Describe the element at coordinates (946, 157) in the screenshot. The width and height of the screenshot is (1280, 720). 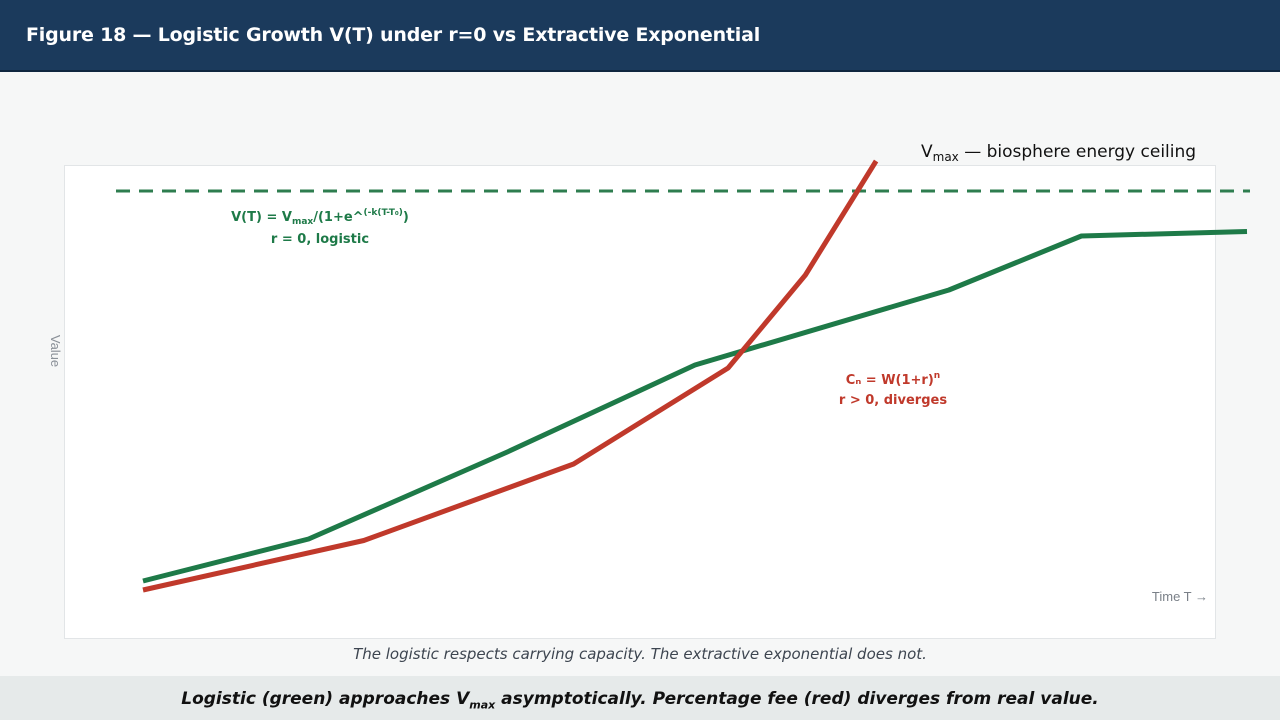
I see `vmax-label-sub: max` at that location.